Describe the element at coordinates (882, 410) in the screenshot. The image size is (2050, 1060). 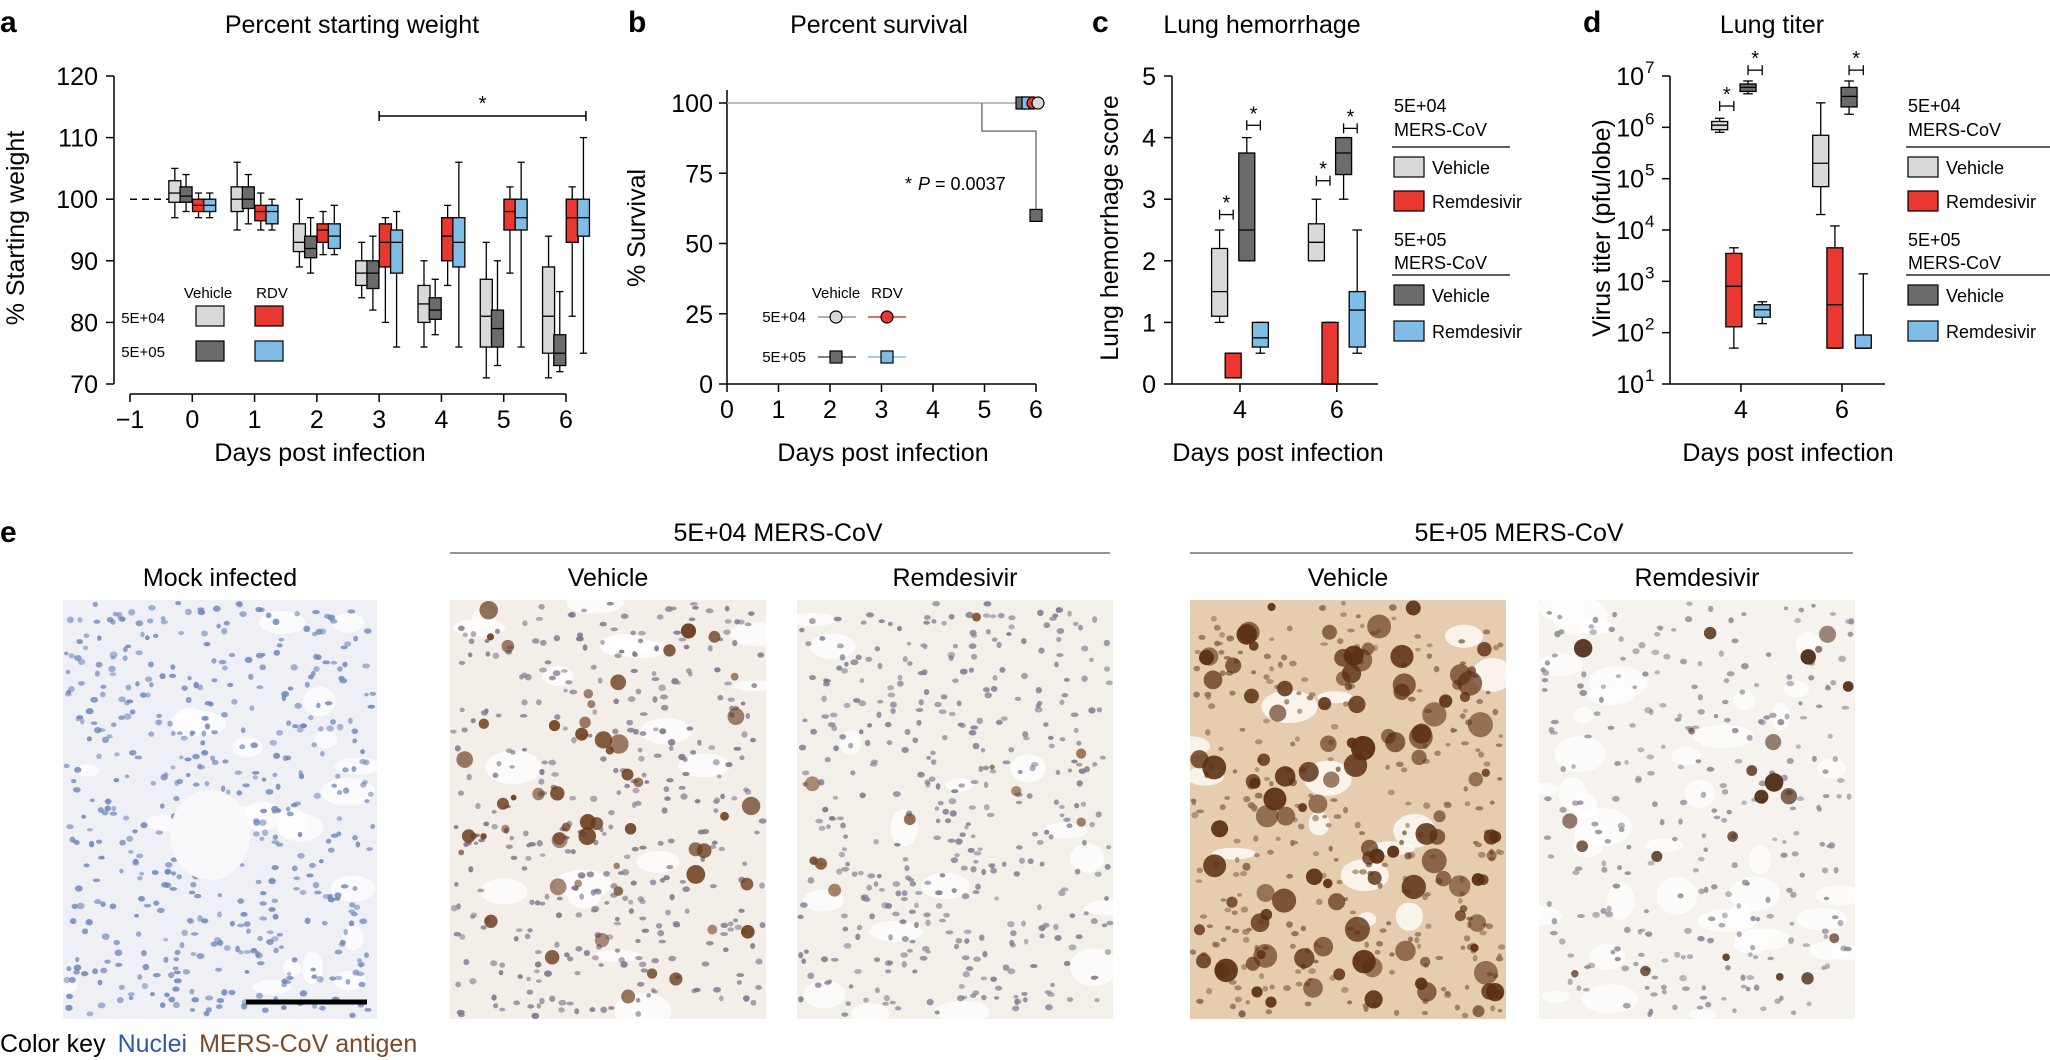
I see `b-x-tick-label: 3` at that location.